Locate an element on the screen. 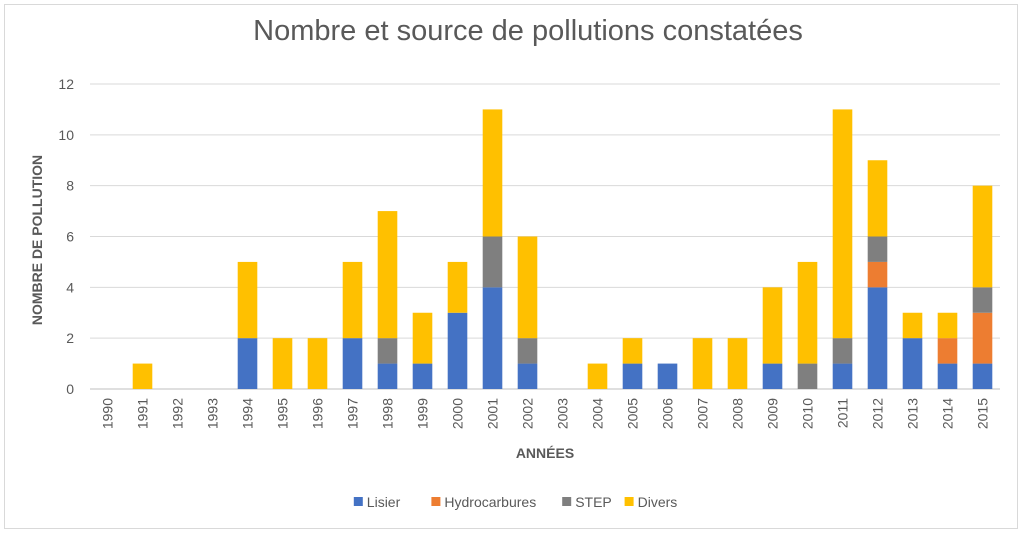 This screenshot has height=535, width=1024. legend-label: Lisier is located at coordinates (384, 502).